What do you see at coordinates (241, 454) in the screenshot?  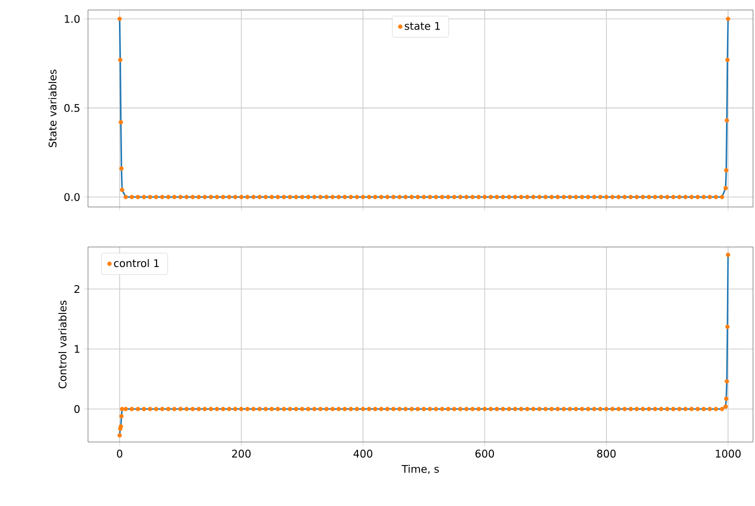 I see `x-tick-label: 200` at bounding box center [241, 454].